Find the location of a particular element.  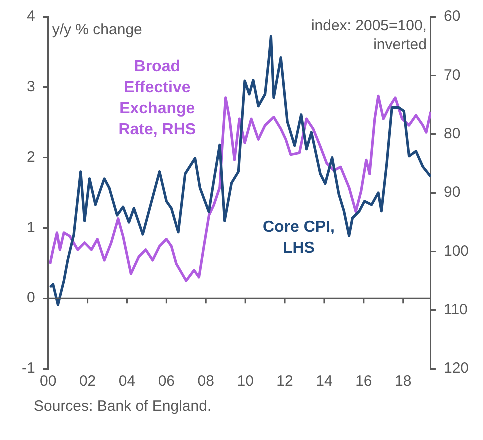

y2-tick-label: 80 is located at coordinates (452, 133).